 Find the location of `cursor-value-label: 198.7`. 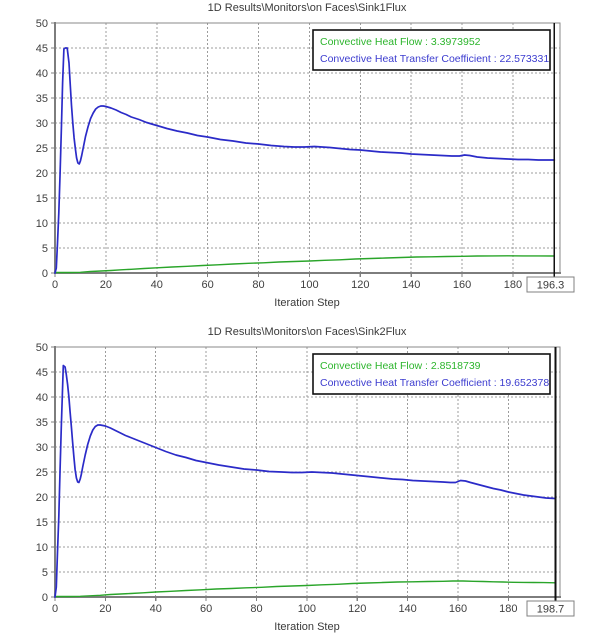

cursor-value-label: 198.7 is located at coordinates (551, 610).